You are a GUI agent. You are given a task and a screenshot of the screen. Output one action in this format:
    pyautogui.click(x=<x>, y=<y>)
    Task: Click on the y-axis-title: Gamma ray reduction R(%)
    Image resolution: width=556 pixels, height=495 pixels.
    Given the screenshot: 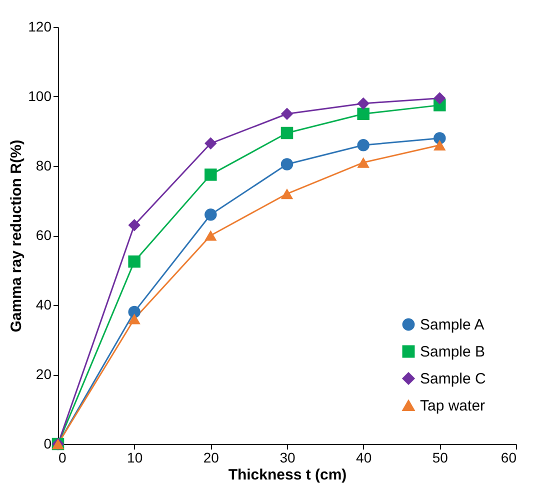 What is the action you would take?
    pyautogui.click(x=17, y=236)
    